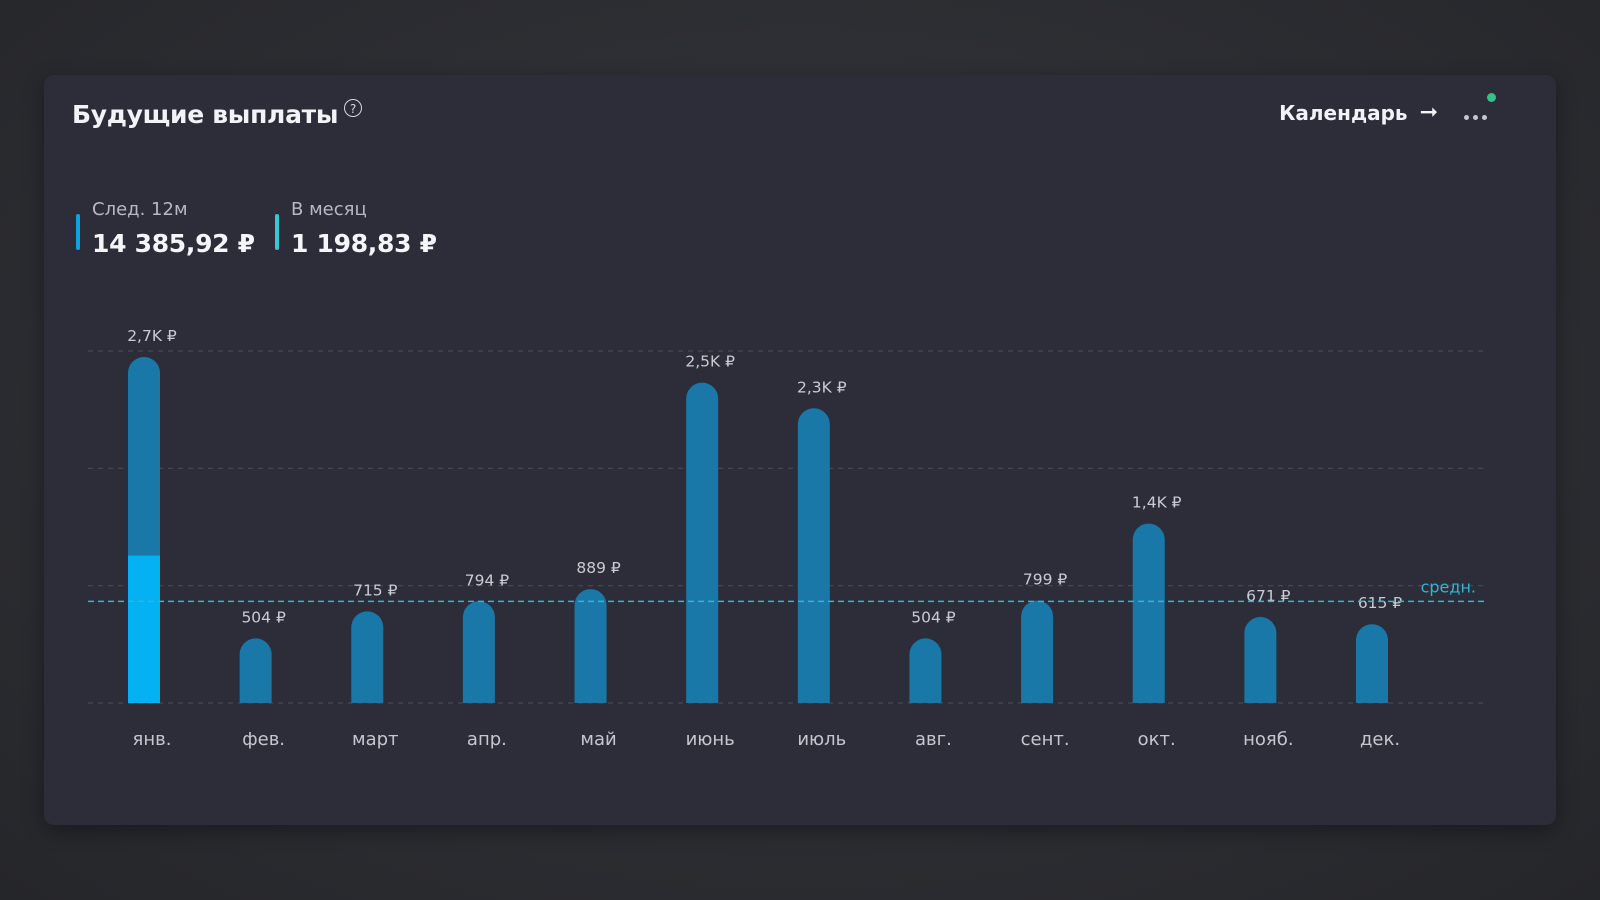 The height and width of the screenshot is (900, 1600). I want to click on bar-value-label: 799 ₽, so click(1045, 580).